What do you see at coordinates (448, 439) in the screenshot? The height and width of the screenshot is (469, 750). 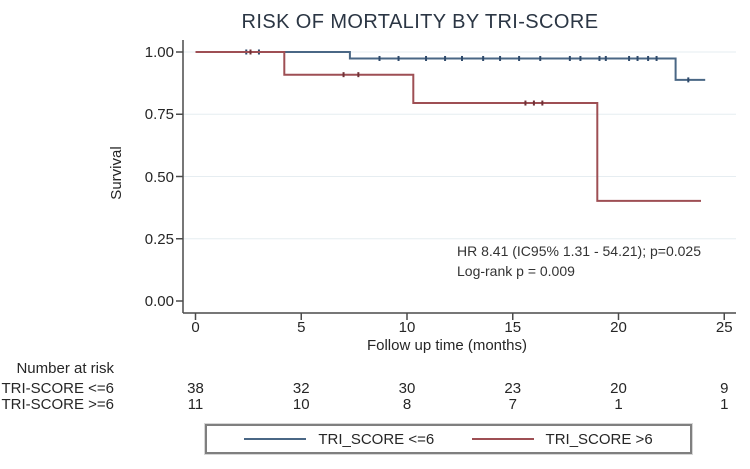 I see `legend: TRI_SCORE <=6 TRI_SCORE >6` at bounding box center [448, 439].